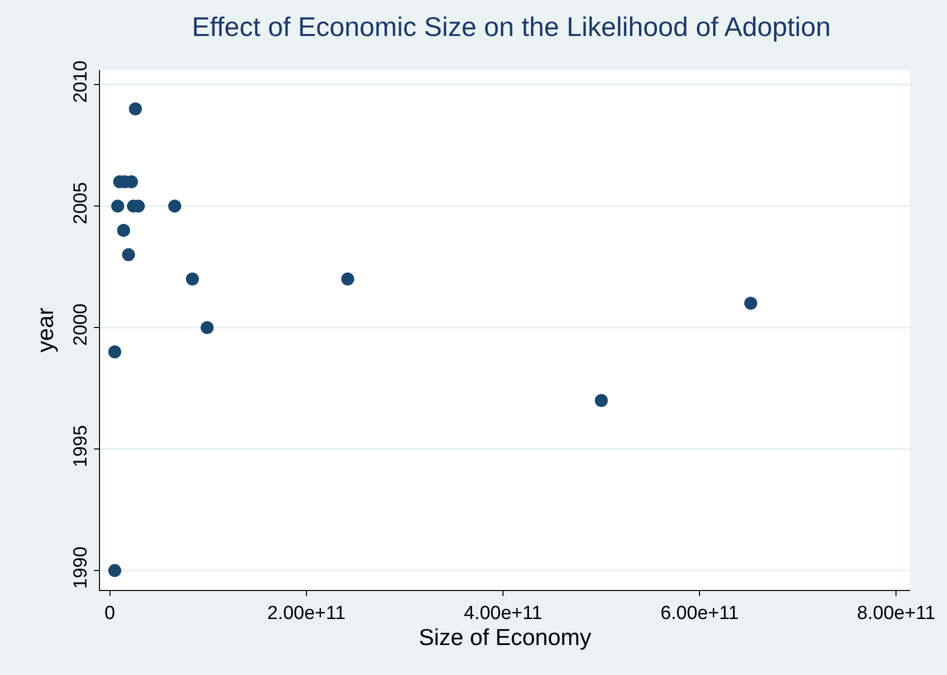 Image resolution: width=947 pixels, height=675 pixels. I want to click on y-tick-label: 2000, so click(81, 325).